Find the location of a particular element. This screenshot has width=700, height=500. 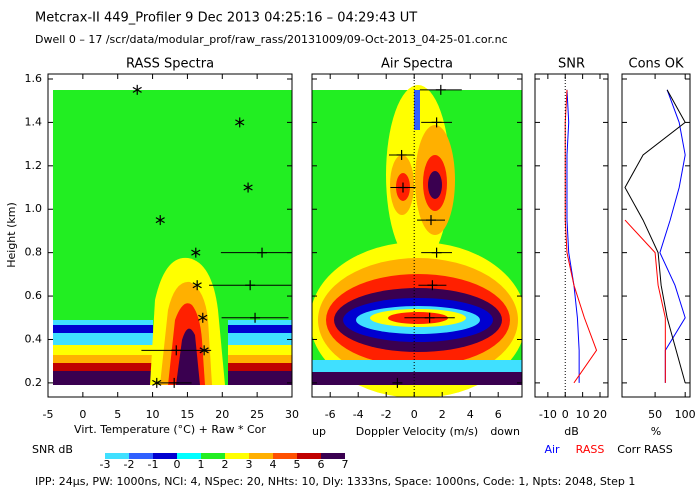

colorbar-tick-label: -1 is located at coordinates (153, 464).